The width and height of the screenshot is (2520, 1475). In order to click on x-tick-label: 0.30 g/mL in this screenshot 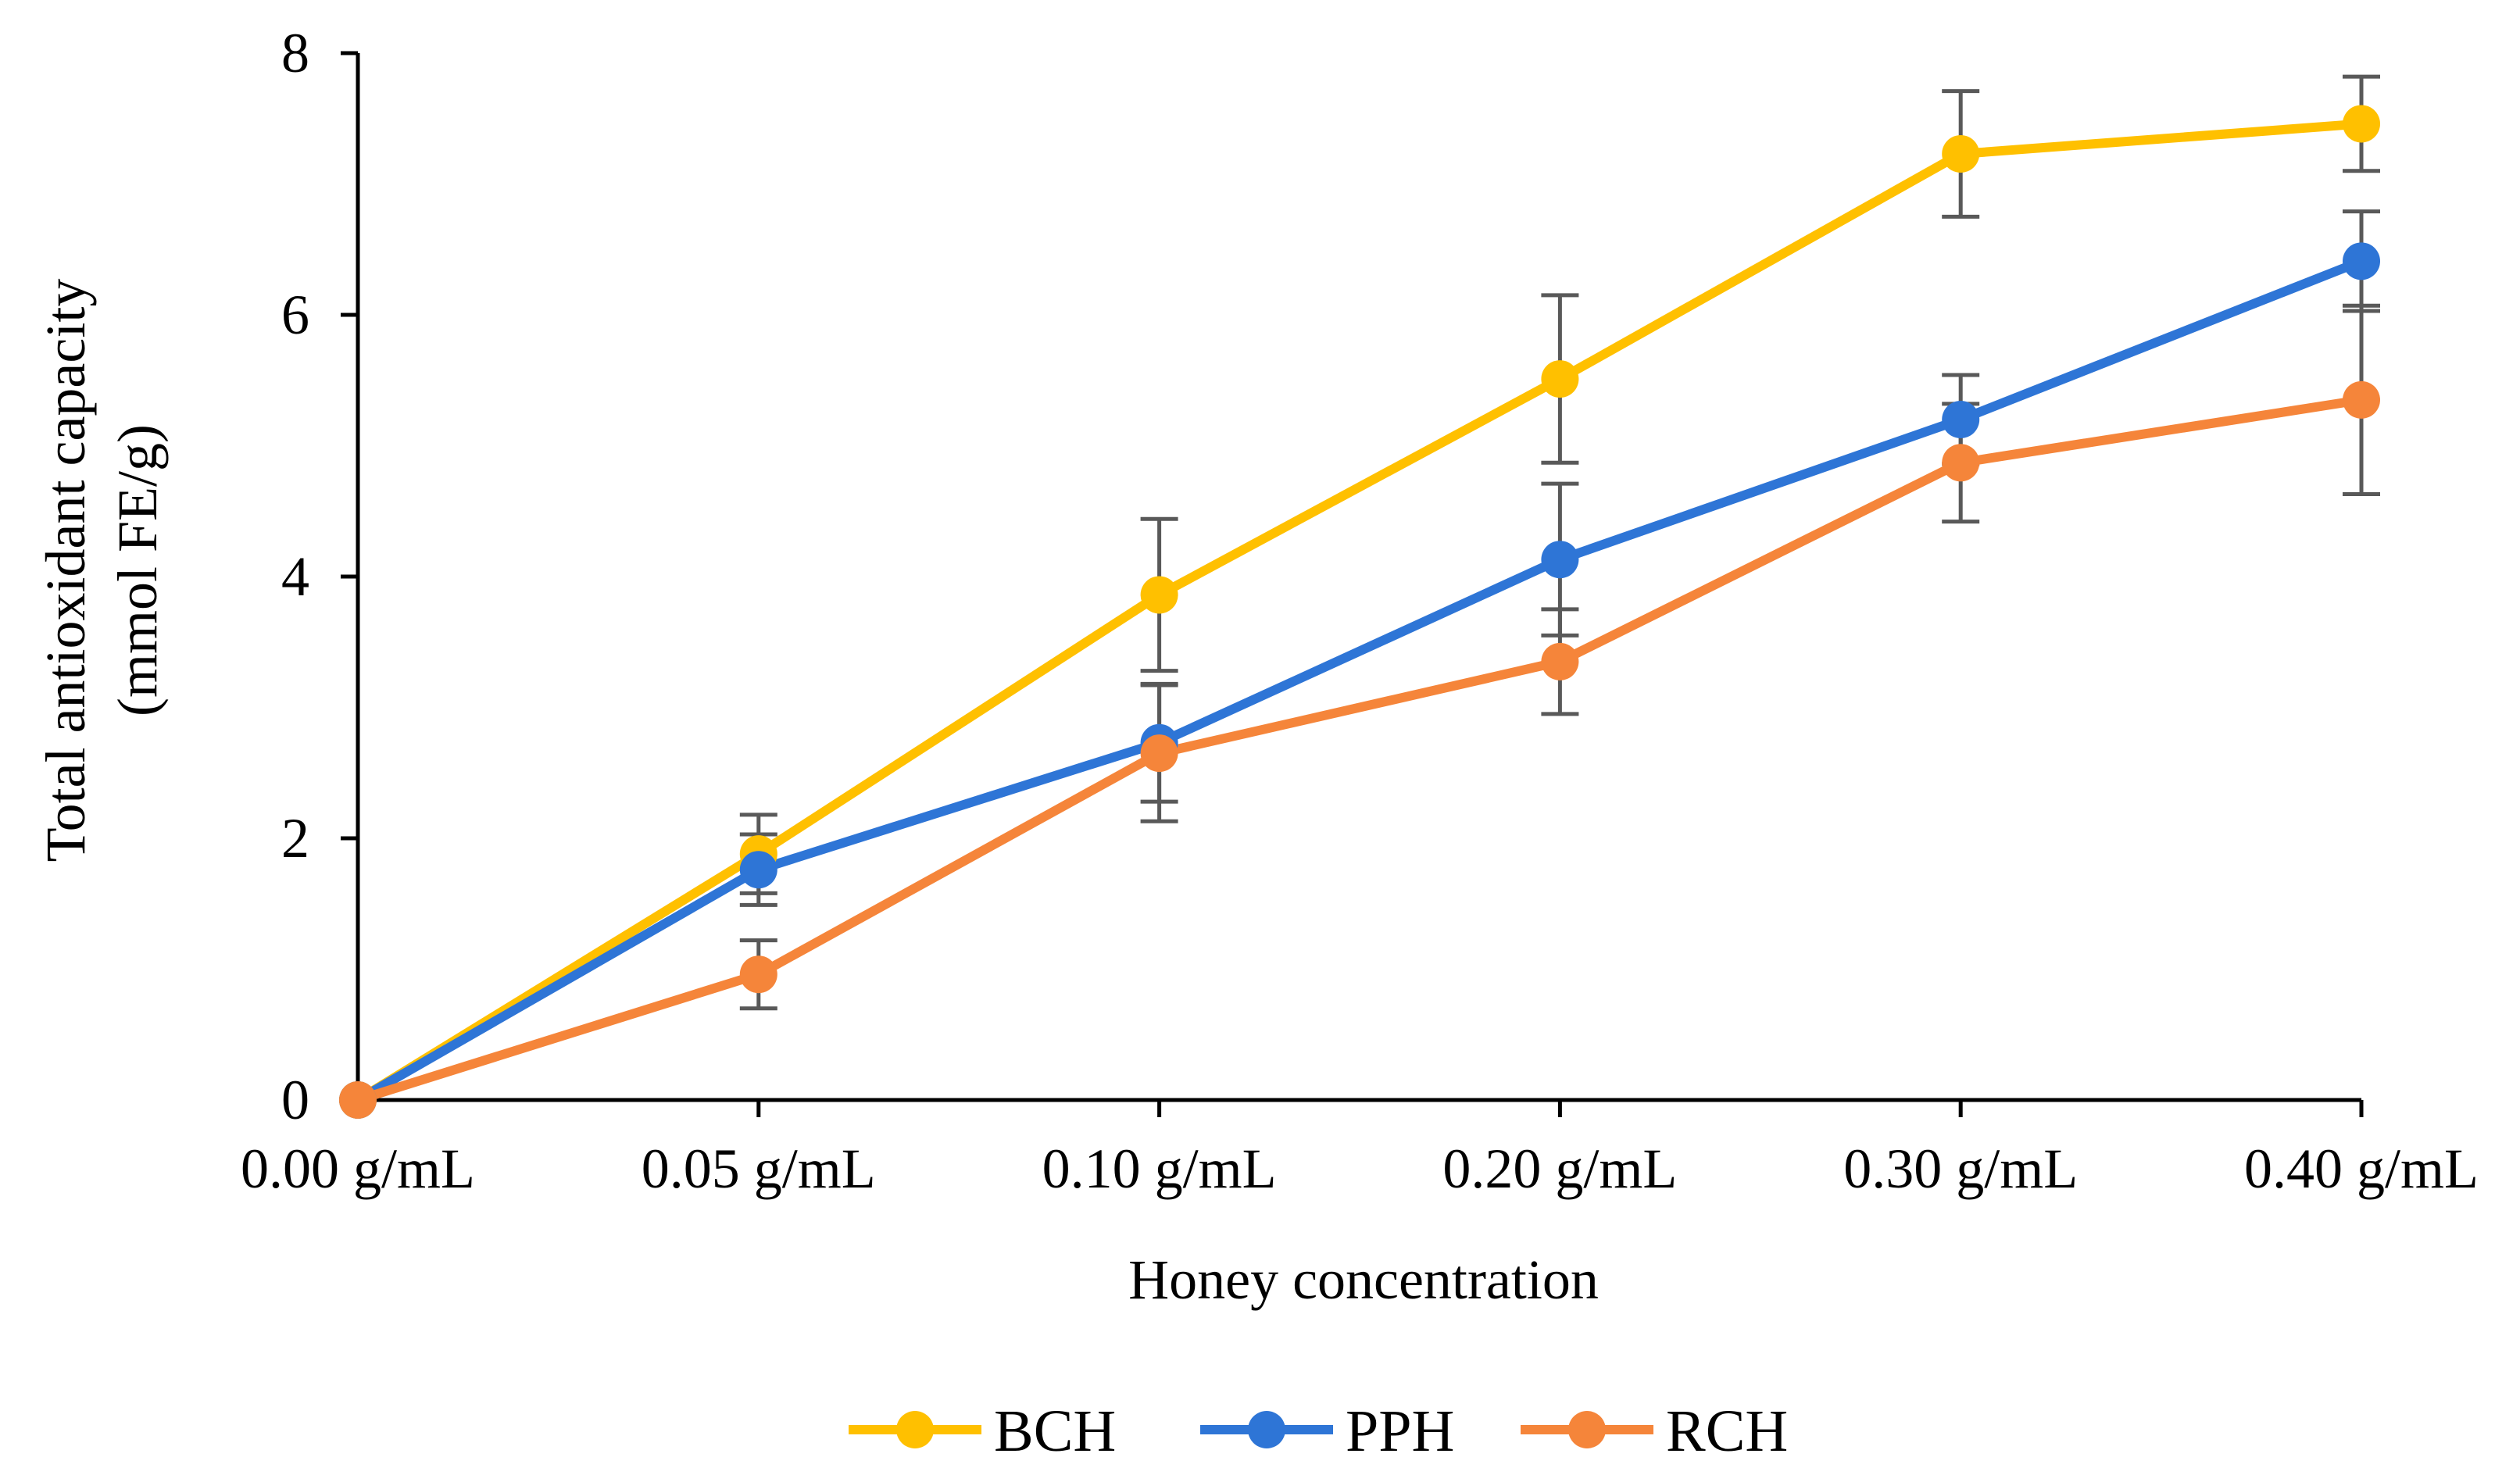, I will do `click(1960, 1169)`.